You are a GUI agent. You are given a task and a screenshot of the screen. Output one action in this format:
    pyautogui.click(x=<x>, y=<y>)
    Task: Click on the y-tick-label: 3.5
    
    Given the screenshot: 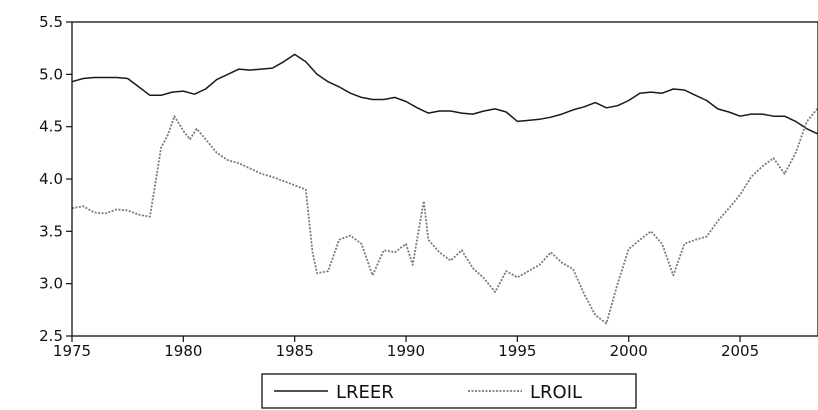 What is the action you would take?
    pyautogui.click(x=51, y=231)
    